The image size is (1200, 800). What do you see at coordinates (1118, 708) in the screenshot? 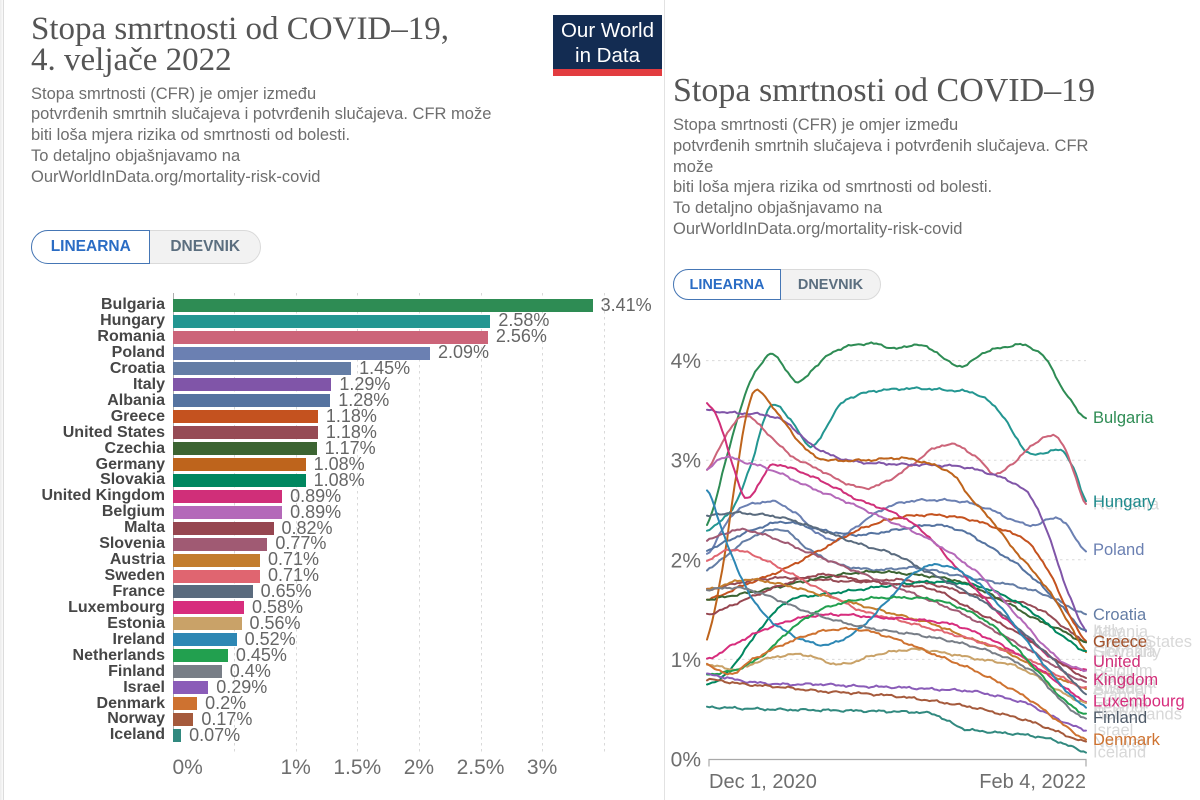
I see `svg-text: Ireland` at bounding box center [1118, 708].